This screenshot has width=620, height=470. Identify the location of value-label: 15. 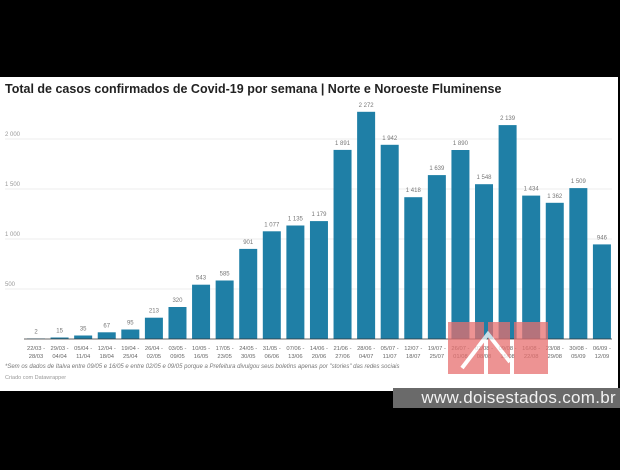
(59, 332).